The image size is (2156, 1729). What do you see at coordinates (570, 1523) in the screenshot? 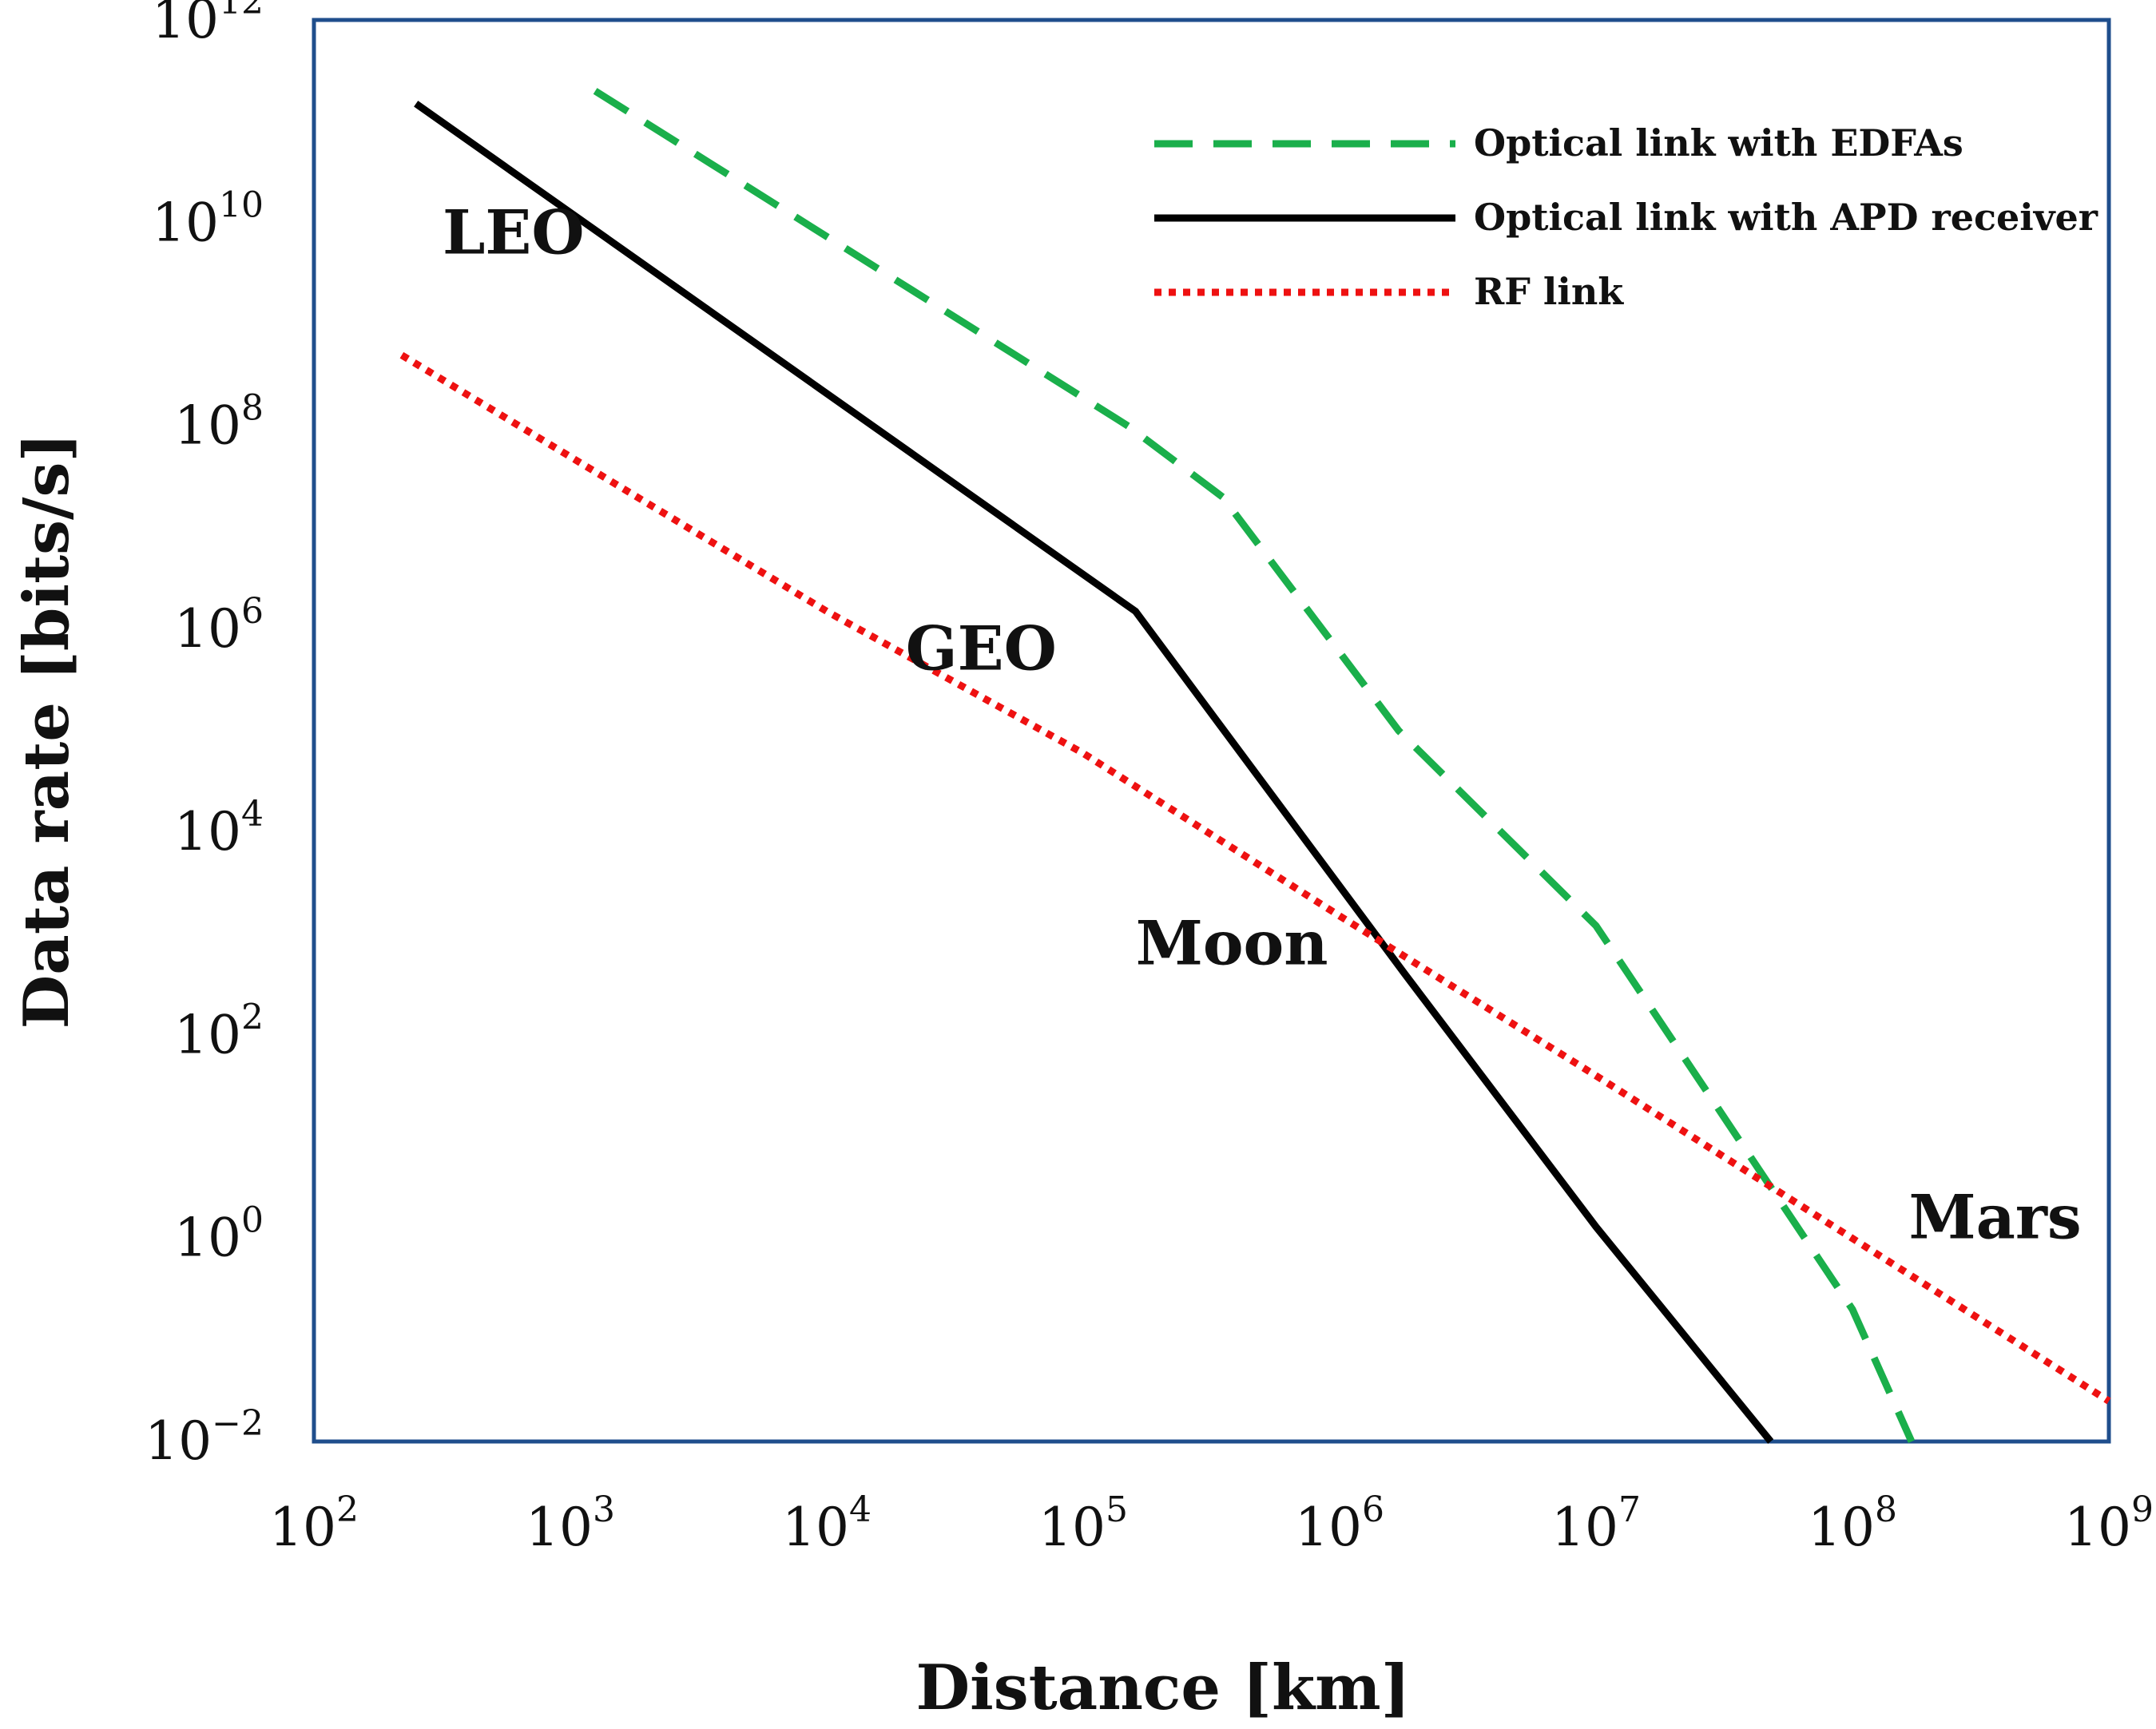
I see `x-tick-label: 10³` at bounding box center [570, 1523].